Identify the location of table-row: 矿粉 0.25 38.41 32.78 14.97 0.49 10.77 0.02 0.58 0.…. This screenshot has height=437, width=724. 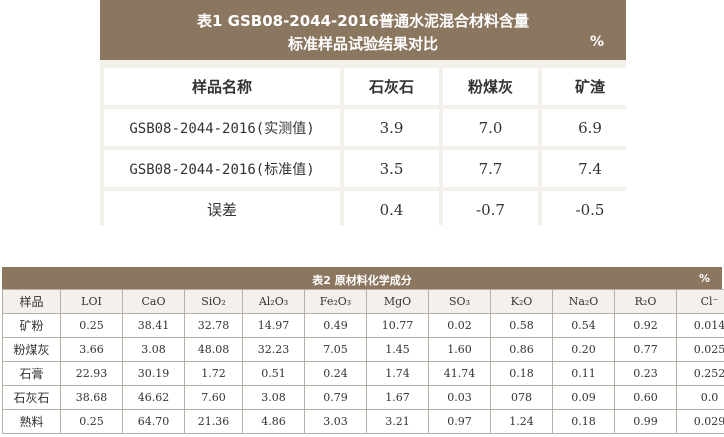
(363, 325).